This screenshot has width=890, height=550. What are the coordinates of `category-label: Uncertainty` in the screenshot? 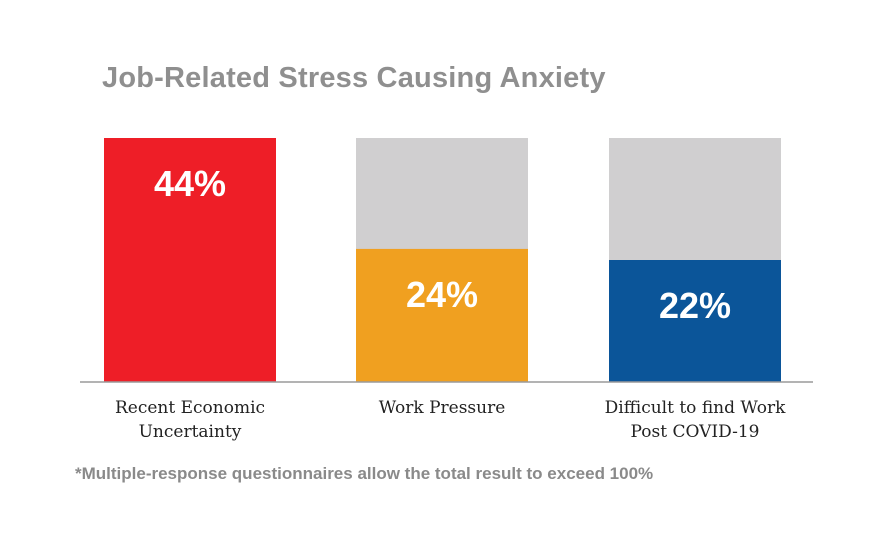 It's located at (190, 432).